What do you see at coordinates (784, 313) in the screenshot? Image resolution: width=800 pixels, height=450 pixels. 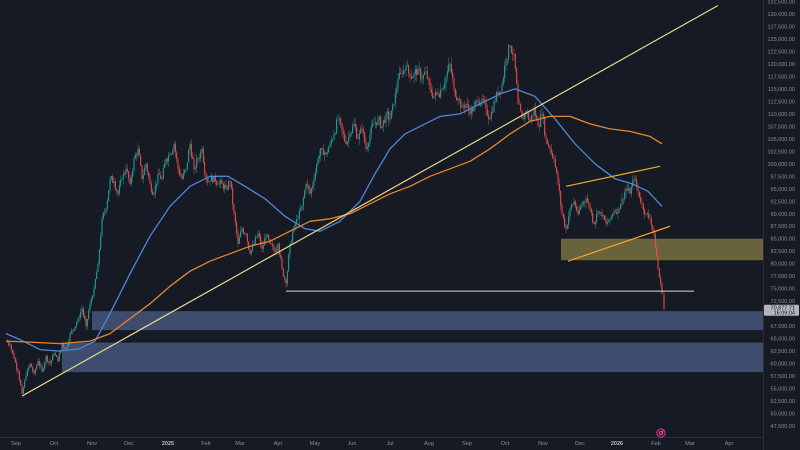 I see `candle-countdown: 16:09:04` at bounding box center [784, 313].